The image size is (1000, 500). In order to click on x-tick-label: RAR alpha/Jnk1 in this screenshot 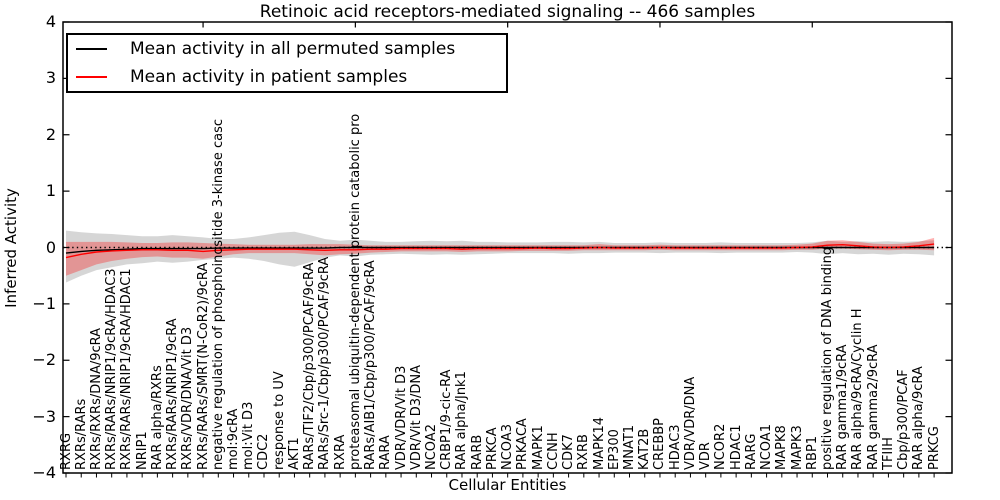, I will do `click(462, 420)`.